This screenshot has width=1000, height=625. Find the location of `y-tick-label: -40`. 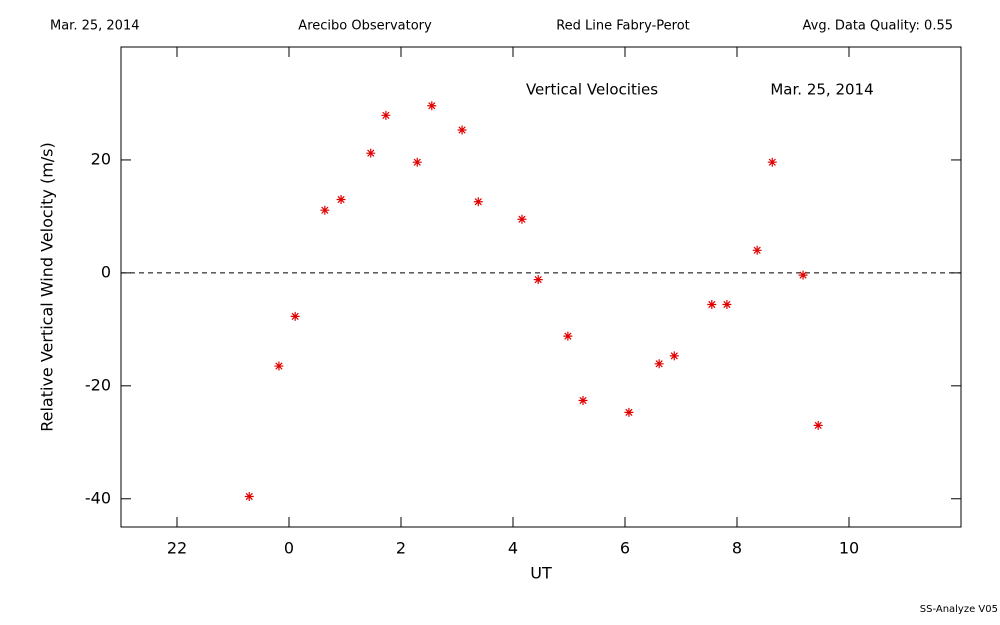

y-tick-label: -40 is located at coordinates (98, 497).